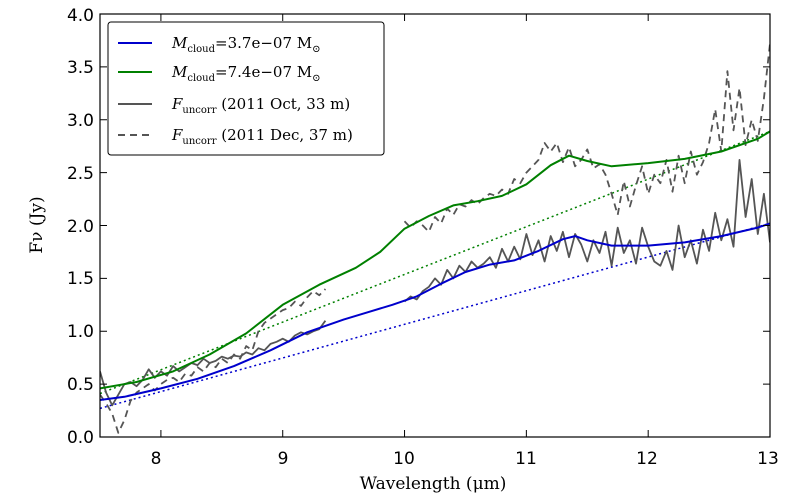 This screenshot has width=800, height=500. I want to click on y-tick-label: 4.0, so click(80, 16).